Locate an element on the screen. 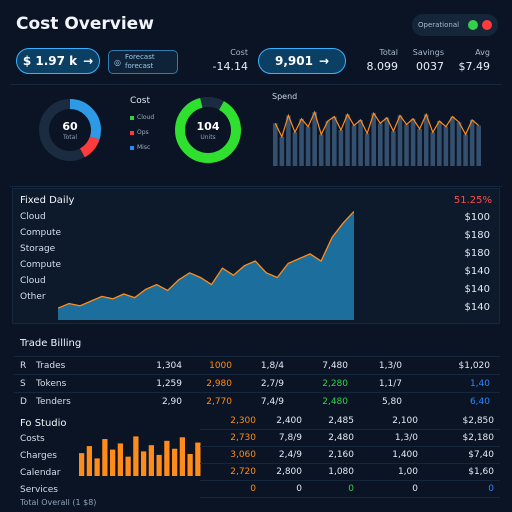  table-row: R Trades 1,304 1000 1,8/4 7,480 1,3/0 $1,020 is located at coordinates (257, 365).